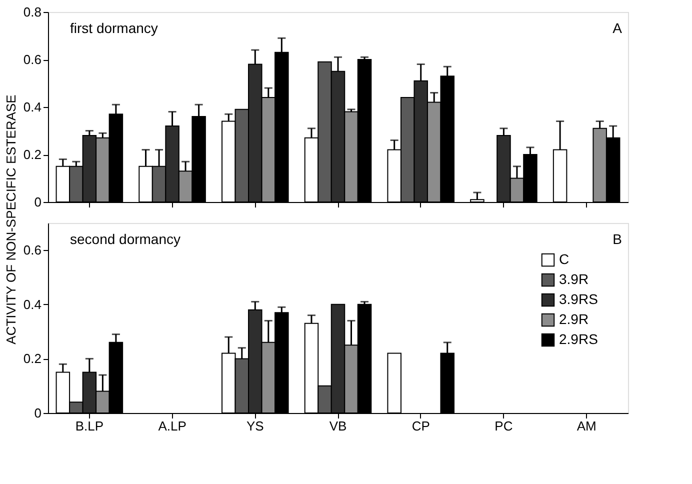  I want to click on legend-label: 2.9R, so click(574, 319).